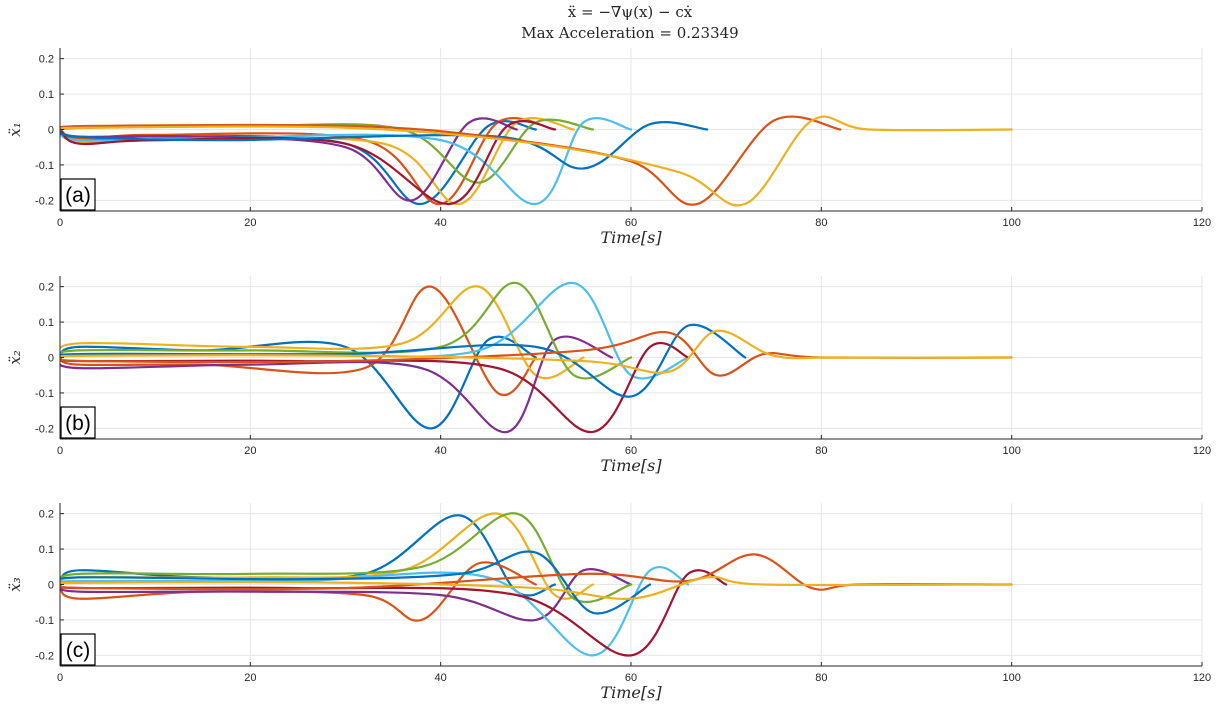 This screenshot has width=1220, height=713. I want to click on series-group, so click(536, 161).